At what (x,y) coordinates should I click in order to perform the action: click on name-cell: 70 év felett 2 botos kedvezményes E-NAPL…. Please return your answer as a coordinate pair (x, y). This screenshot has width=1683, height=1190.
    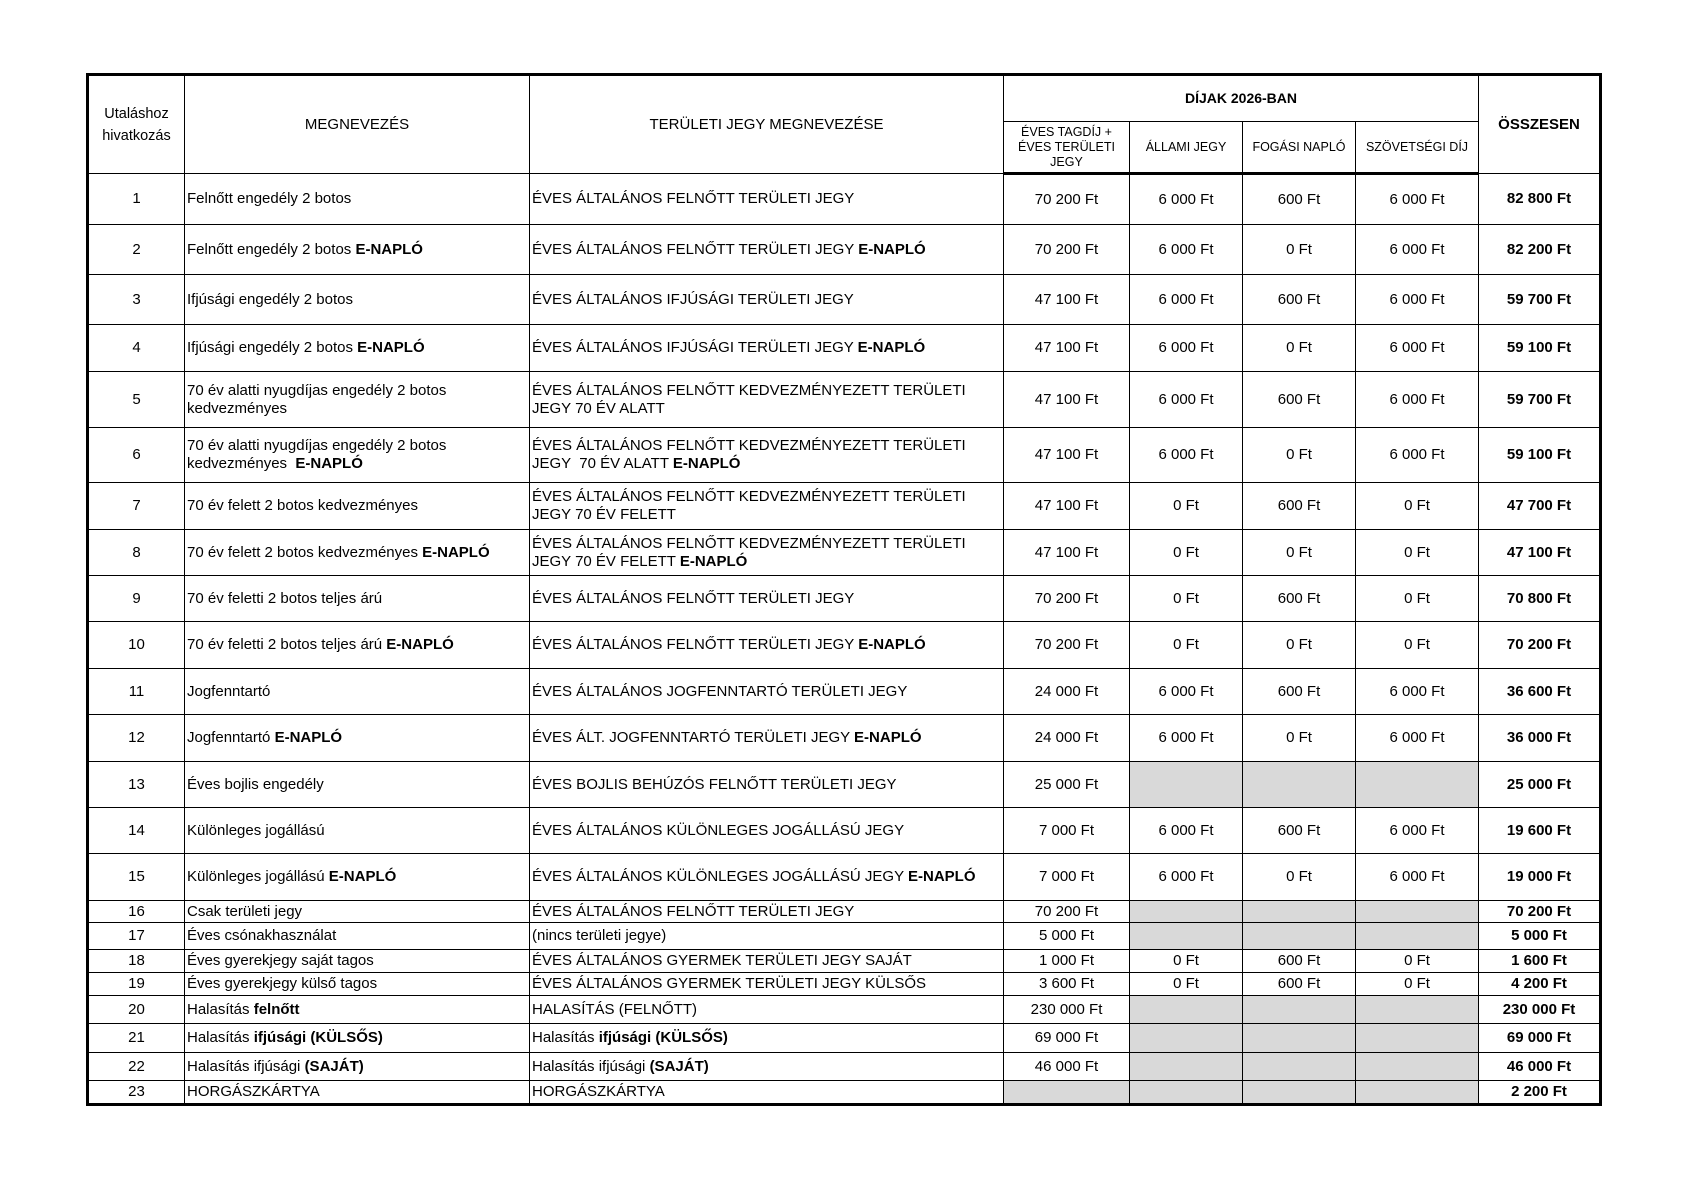
    Looking at the image, I should click on (357, 552).